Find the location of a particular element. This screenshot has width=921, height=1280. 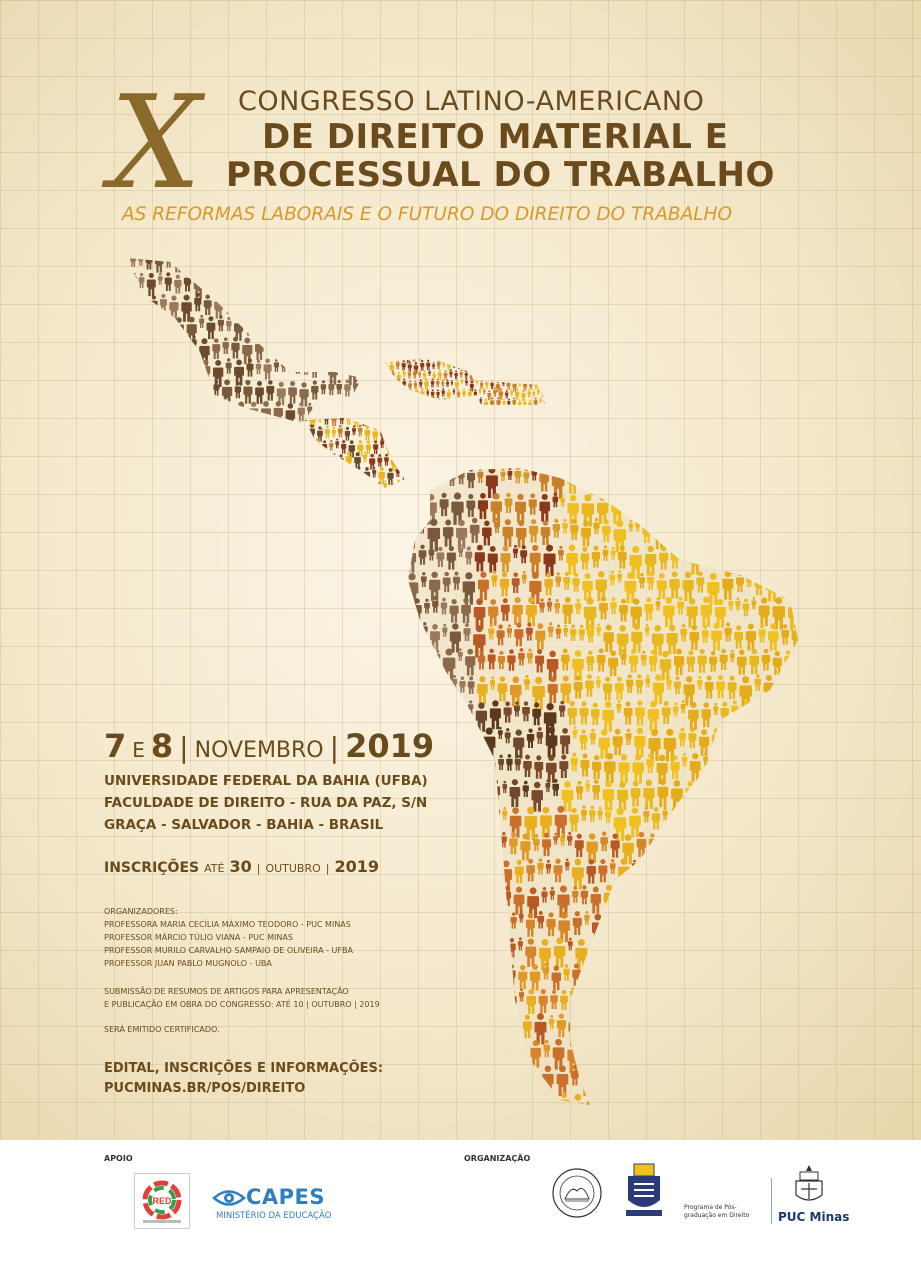

title-line-1: CONGRESSO LATINO-AMERICANO is located at coordinates (471, 101).